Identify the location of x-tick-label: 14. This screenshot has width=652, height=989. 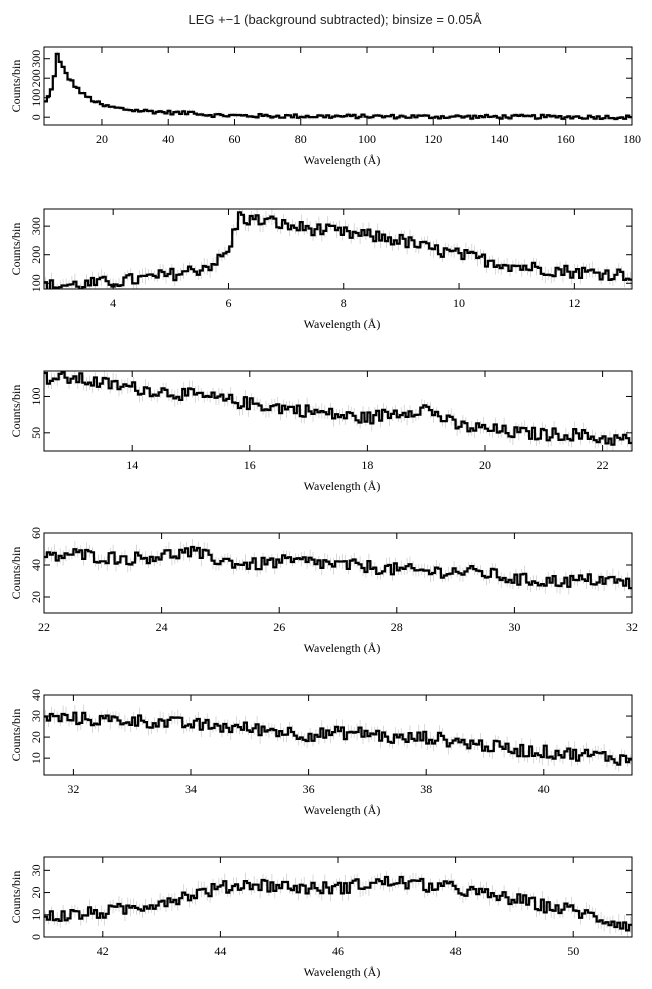
(132, 465).